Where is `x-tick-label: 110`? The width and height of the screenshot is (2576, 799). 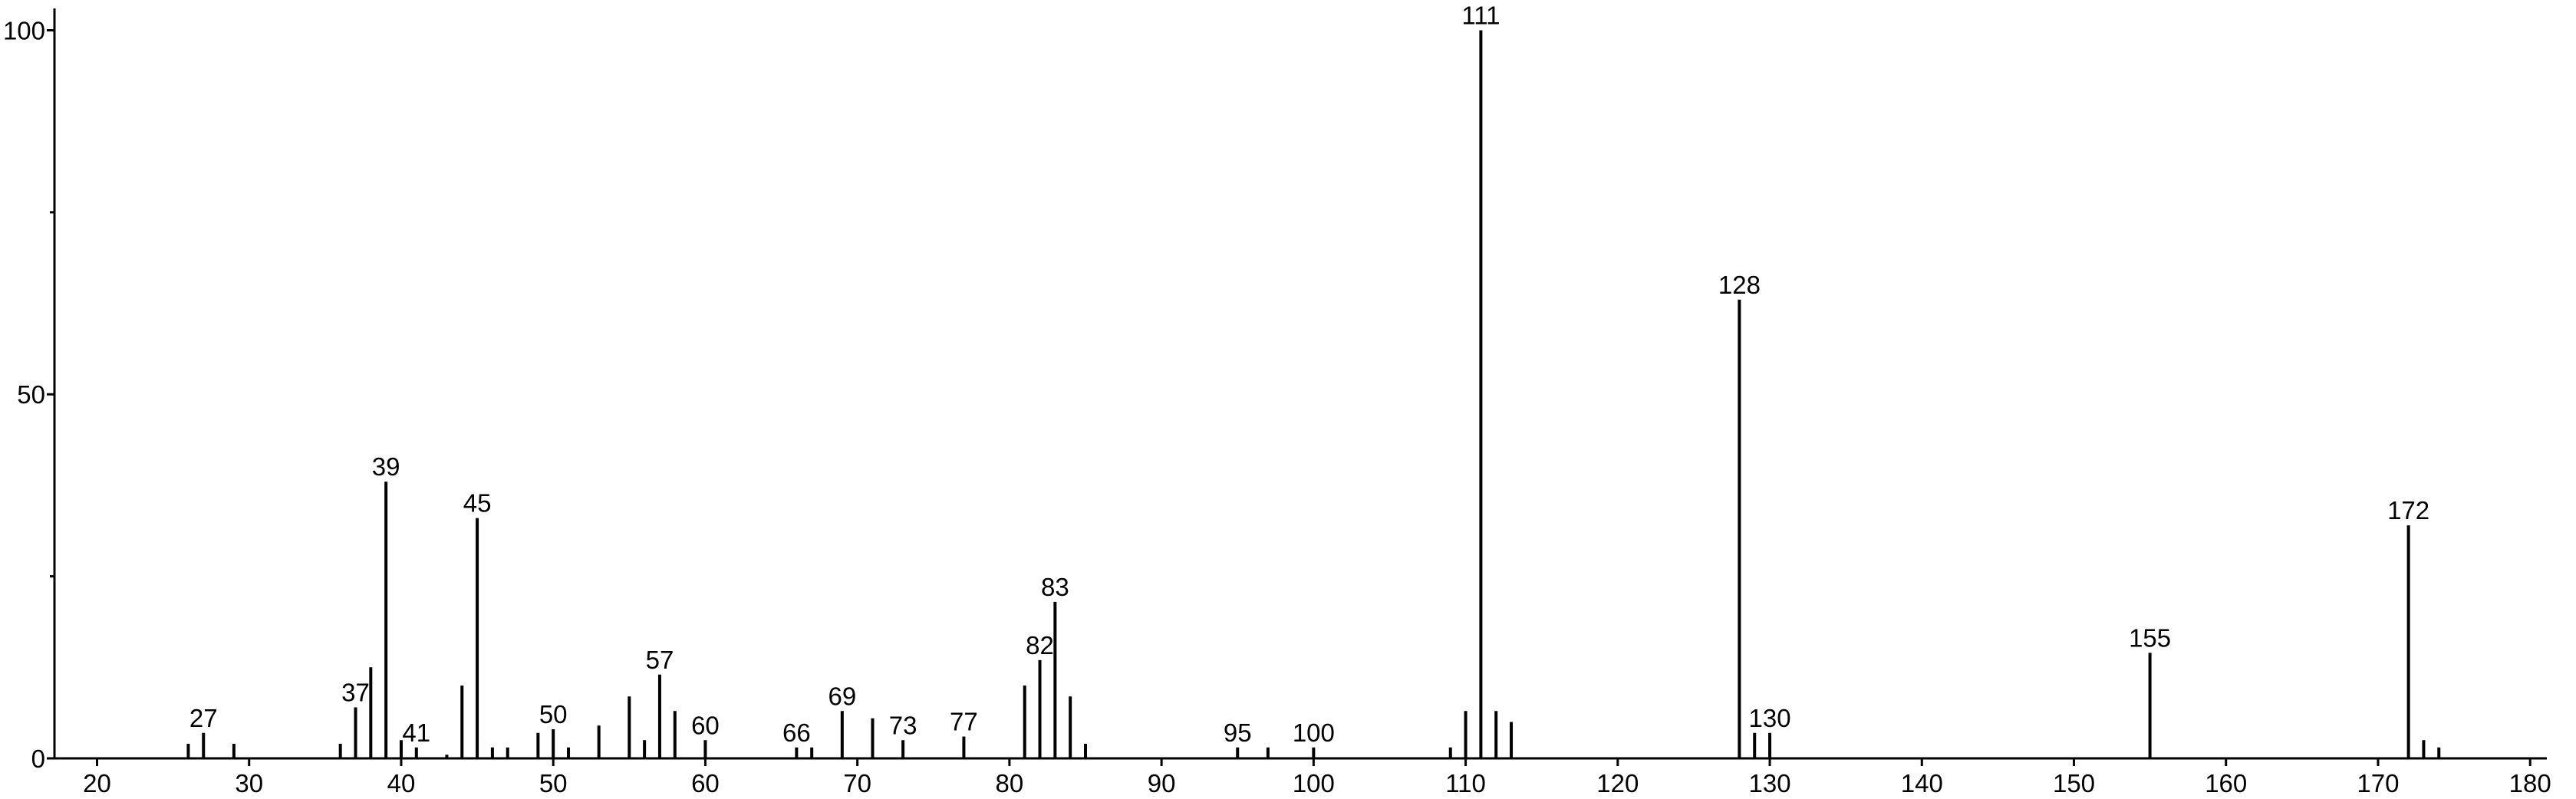
x-tick-label: 110 is located at coordinates (1465, 783).